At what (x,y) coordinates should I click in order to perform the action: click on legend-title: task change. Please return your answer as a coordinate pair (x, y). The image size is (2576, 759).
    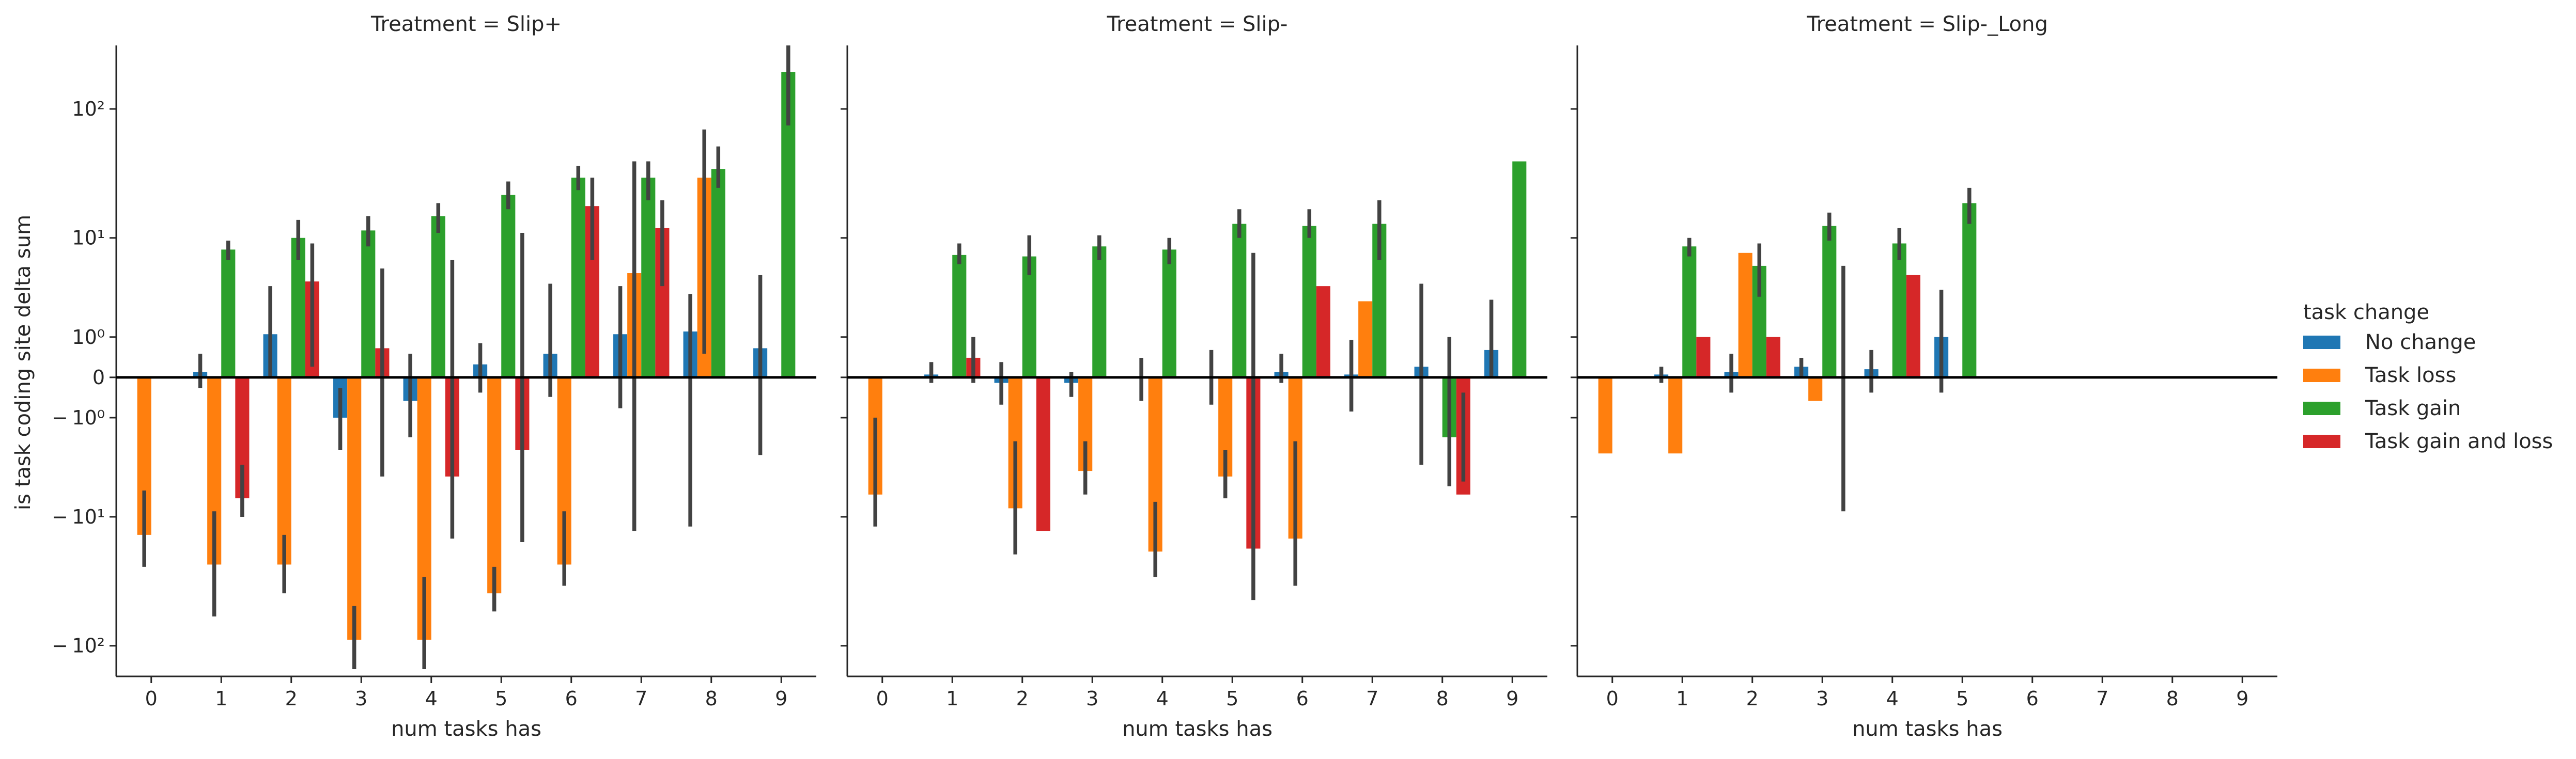
    Looking at the image, I should click on (2366, 312).